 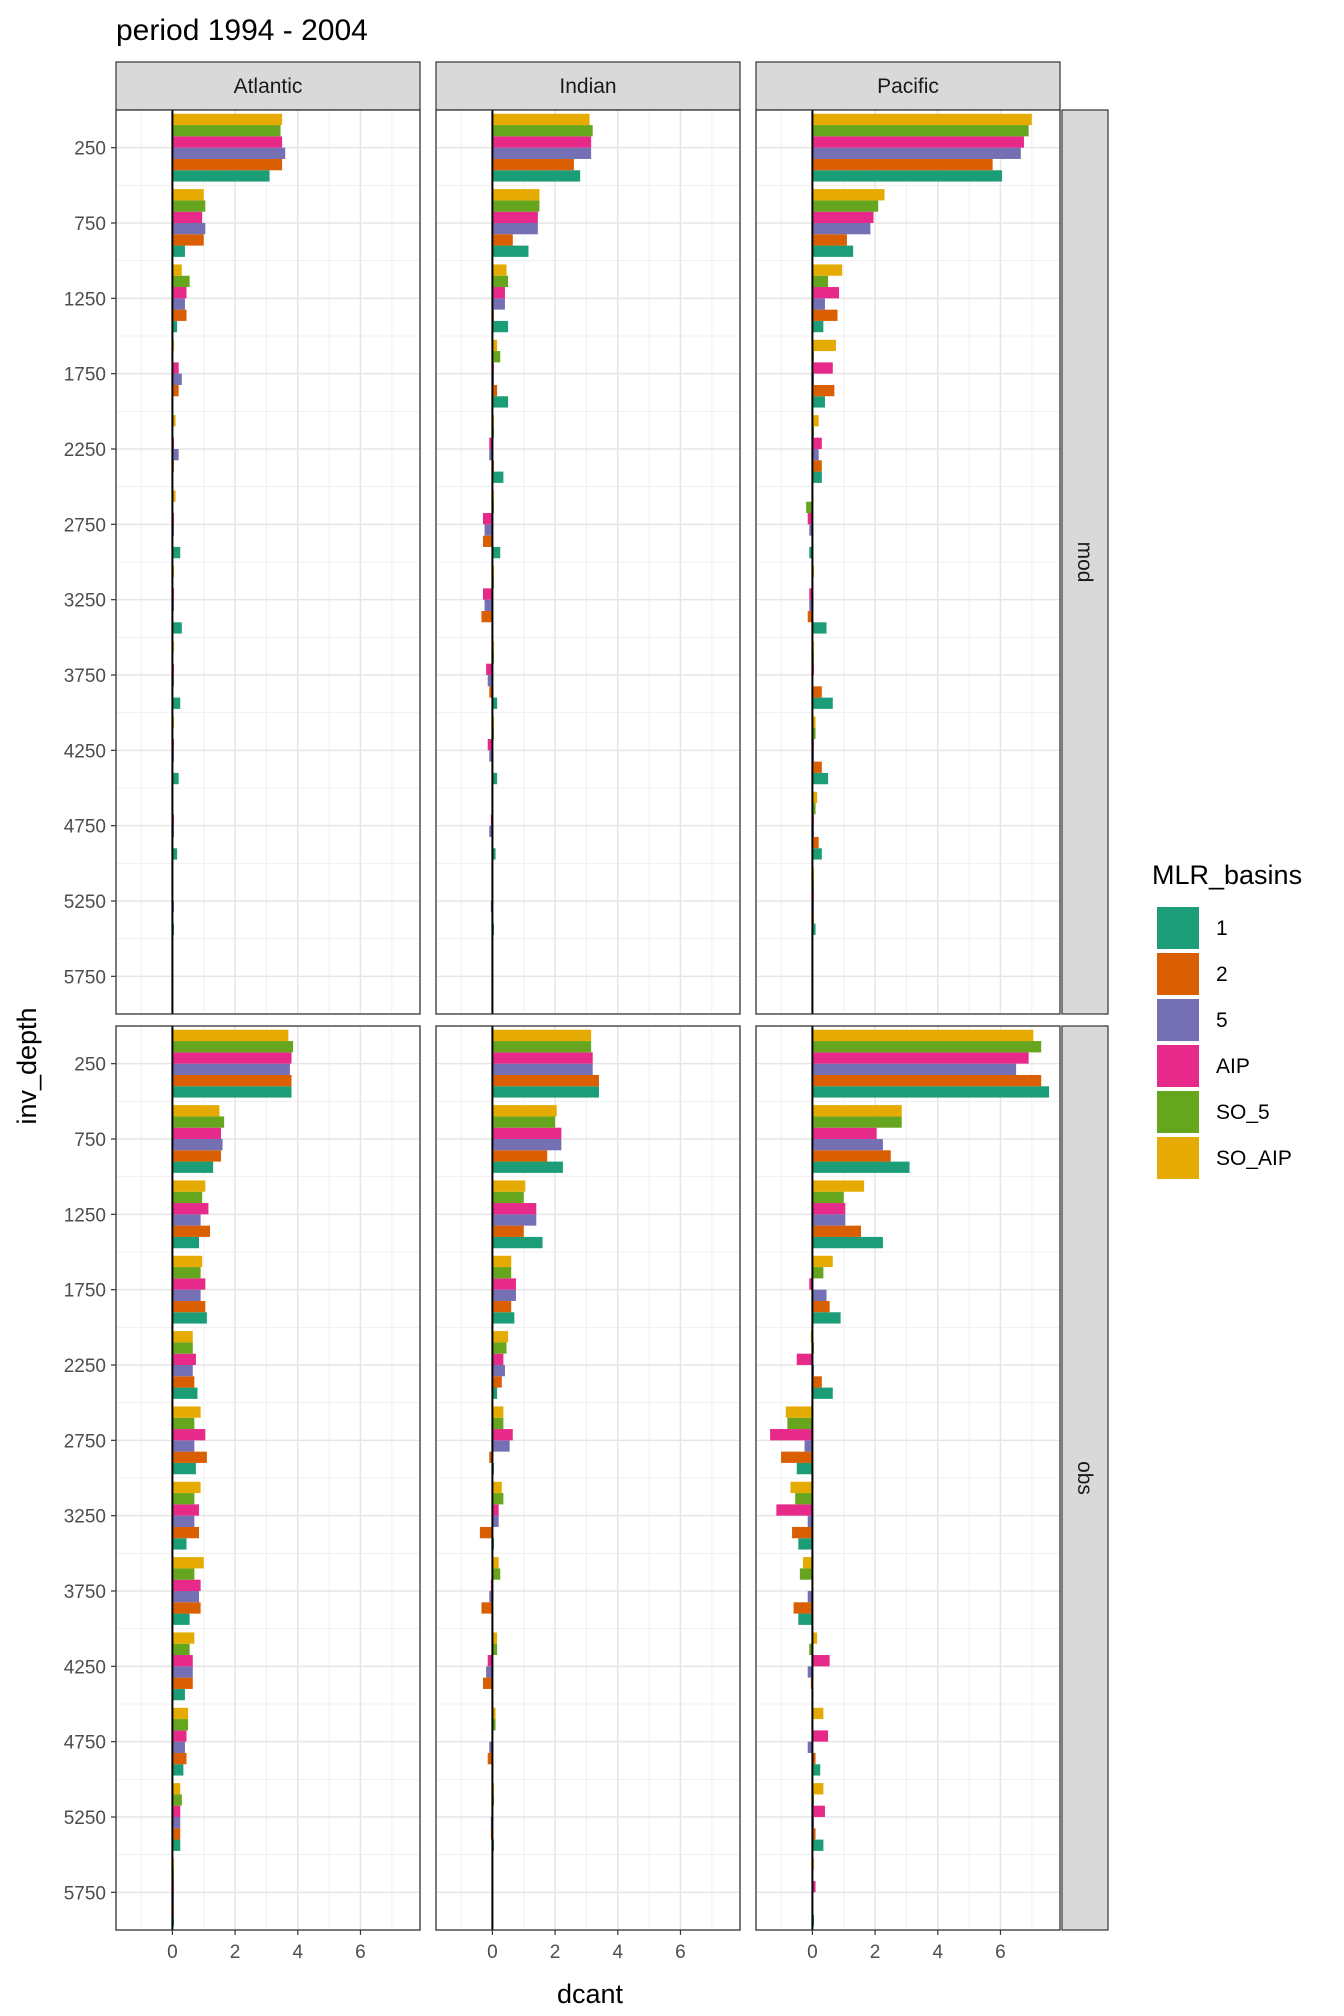 I want to click on legend: MLR_basins 1 2 5 AIP SO_5 SO_AIP, so click(x=1227, y=1019).